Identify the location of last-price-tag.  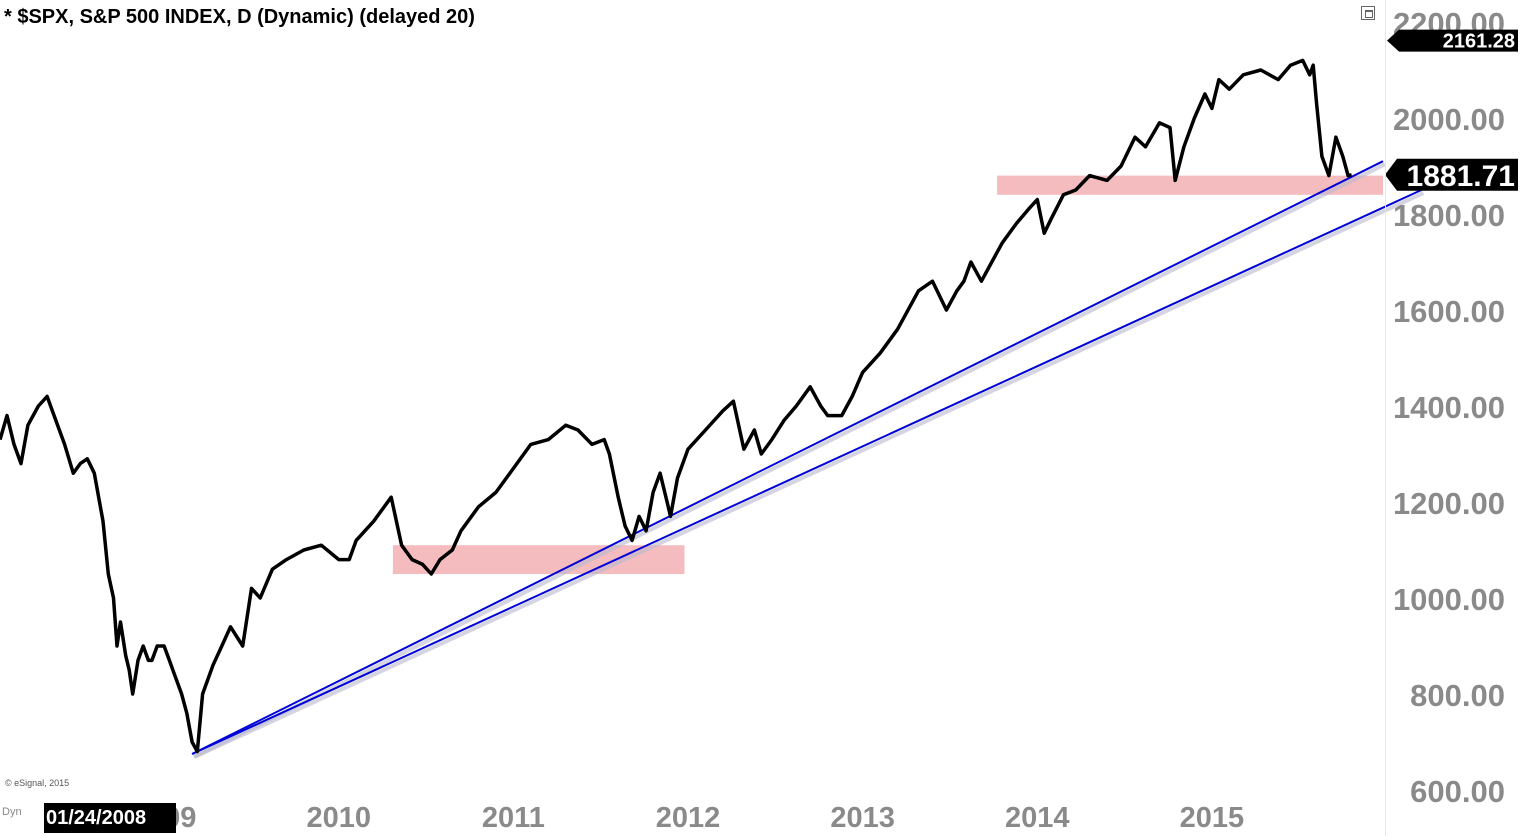
(1451, 174).